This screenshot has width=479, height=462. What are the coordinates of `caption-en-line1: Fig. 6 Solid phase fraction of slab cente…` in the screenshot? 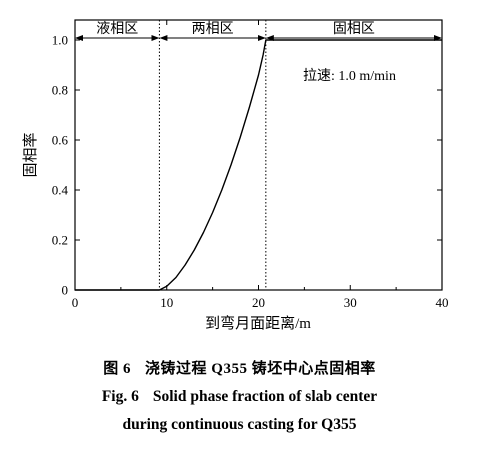 It's located at (239, 397).